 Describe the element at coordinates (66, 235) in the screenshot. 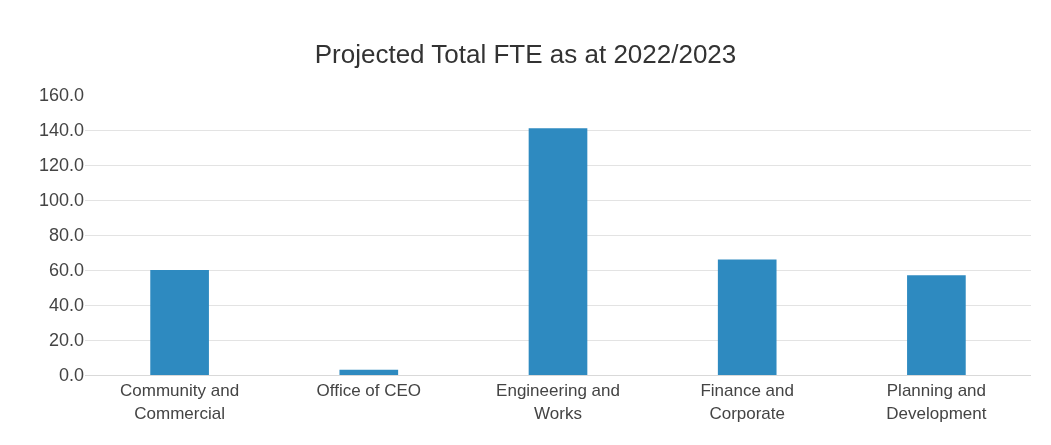

I see `y-tick-label: 80.0` at that location.